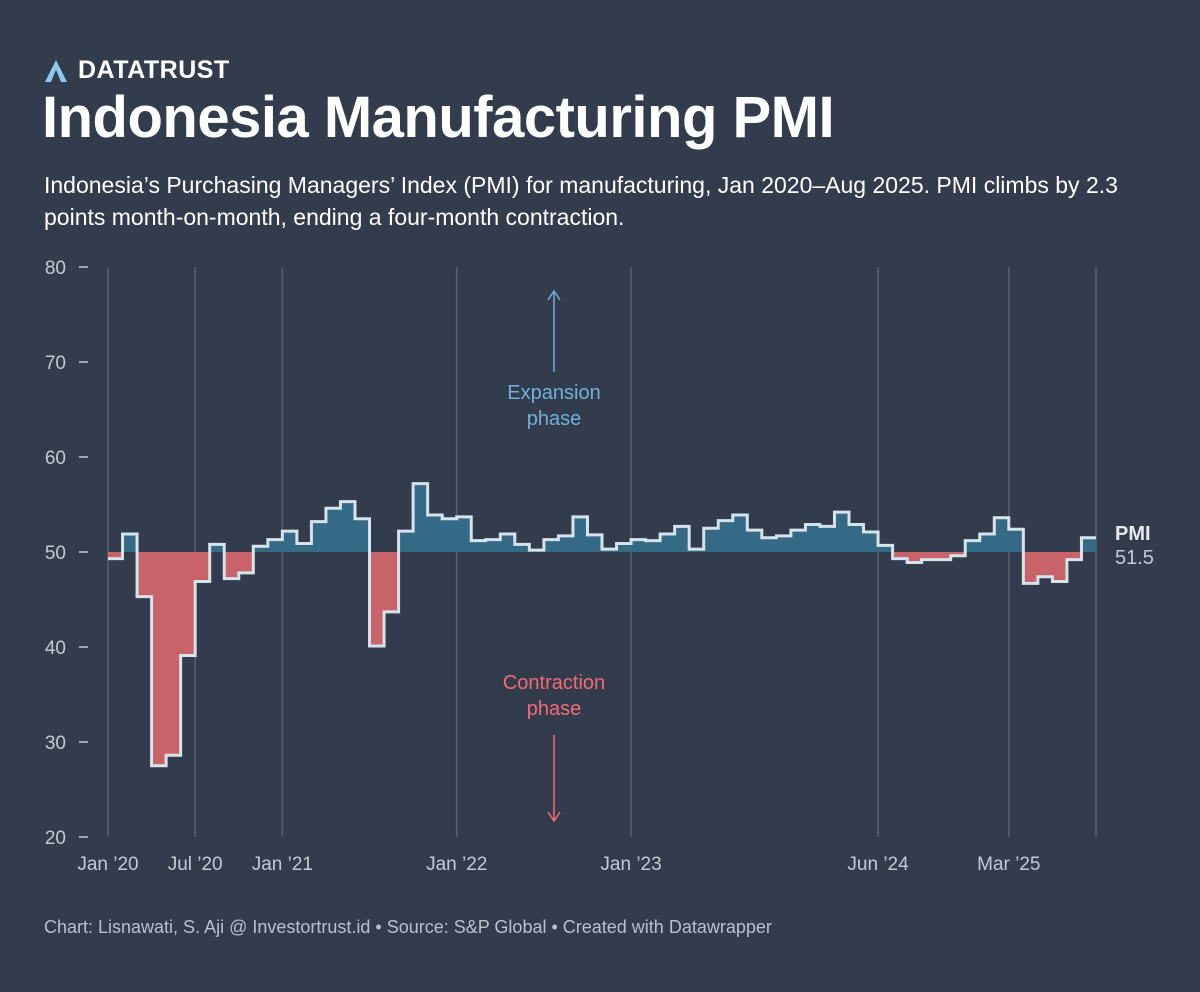 This screenshot has width=1200, height=992. What do you see at coordinates (456, 864) in the screenshot?
I see `x-tick-label: Jan ’22` at bounding box center [456, 864].